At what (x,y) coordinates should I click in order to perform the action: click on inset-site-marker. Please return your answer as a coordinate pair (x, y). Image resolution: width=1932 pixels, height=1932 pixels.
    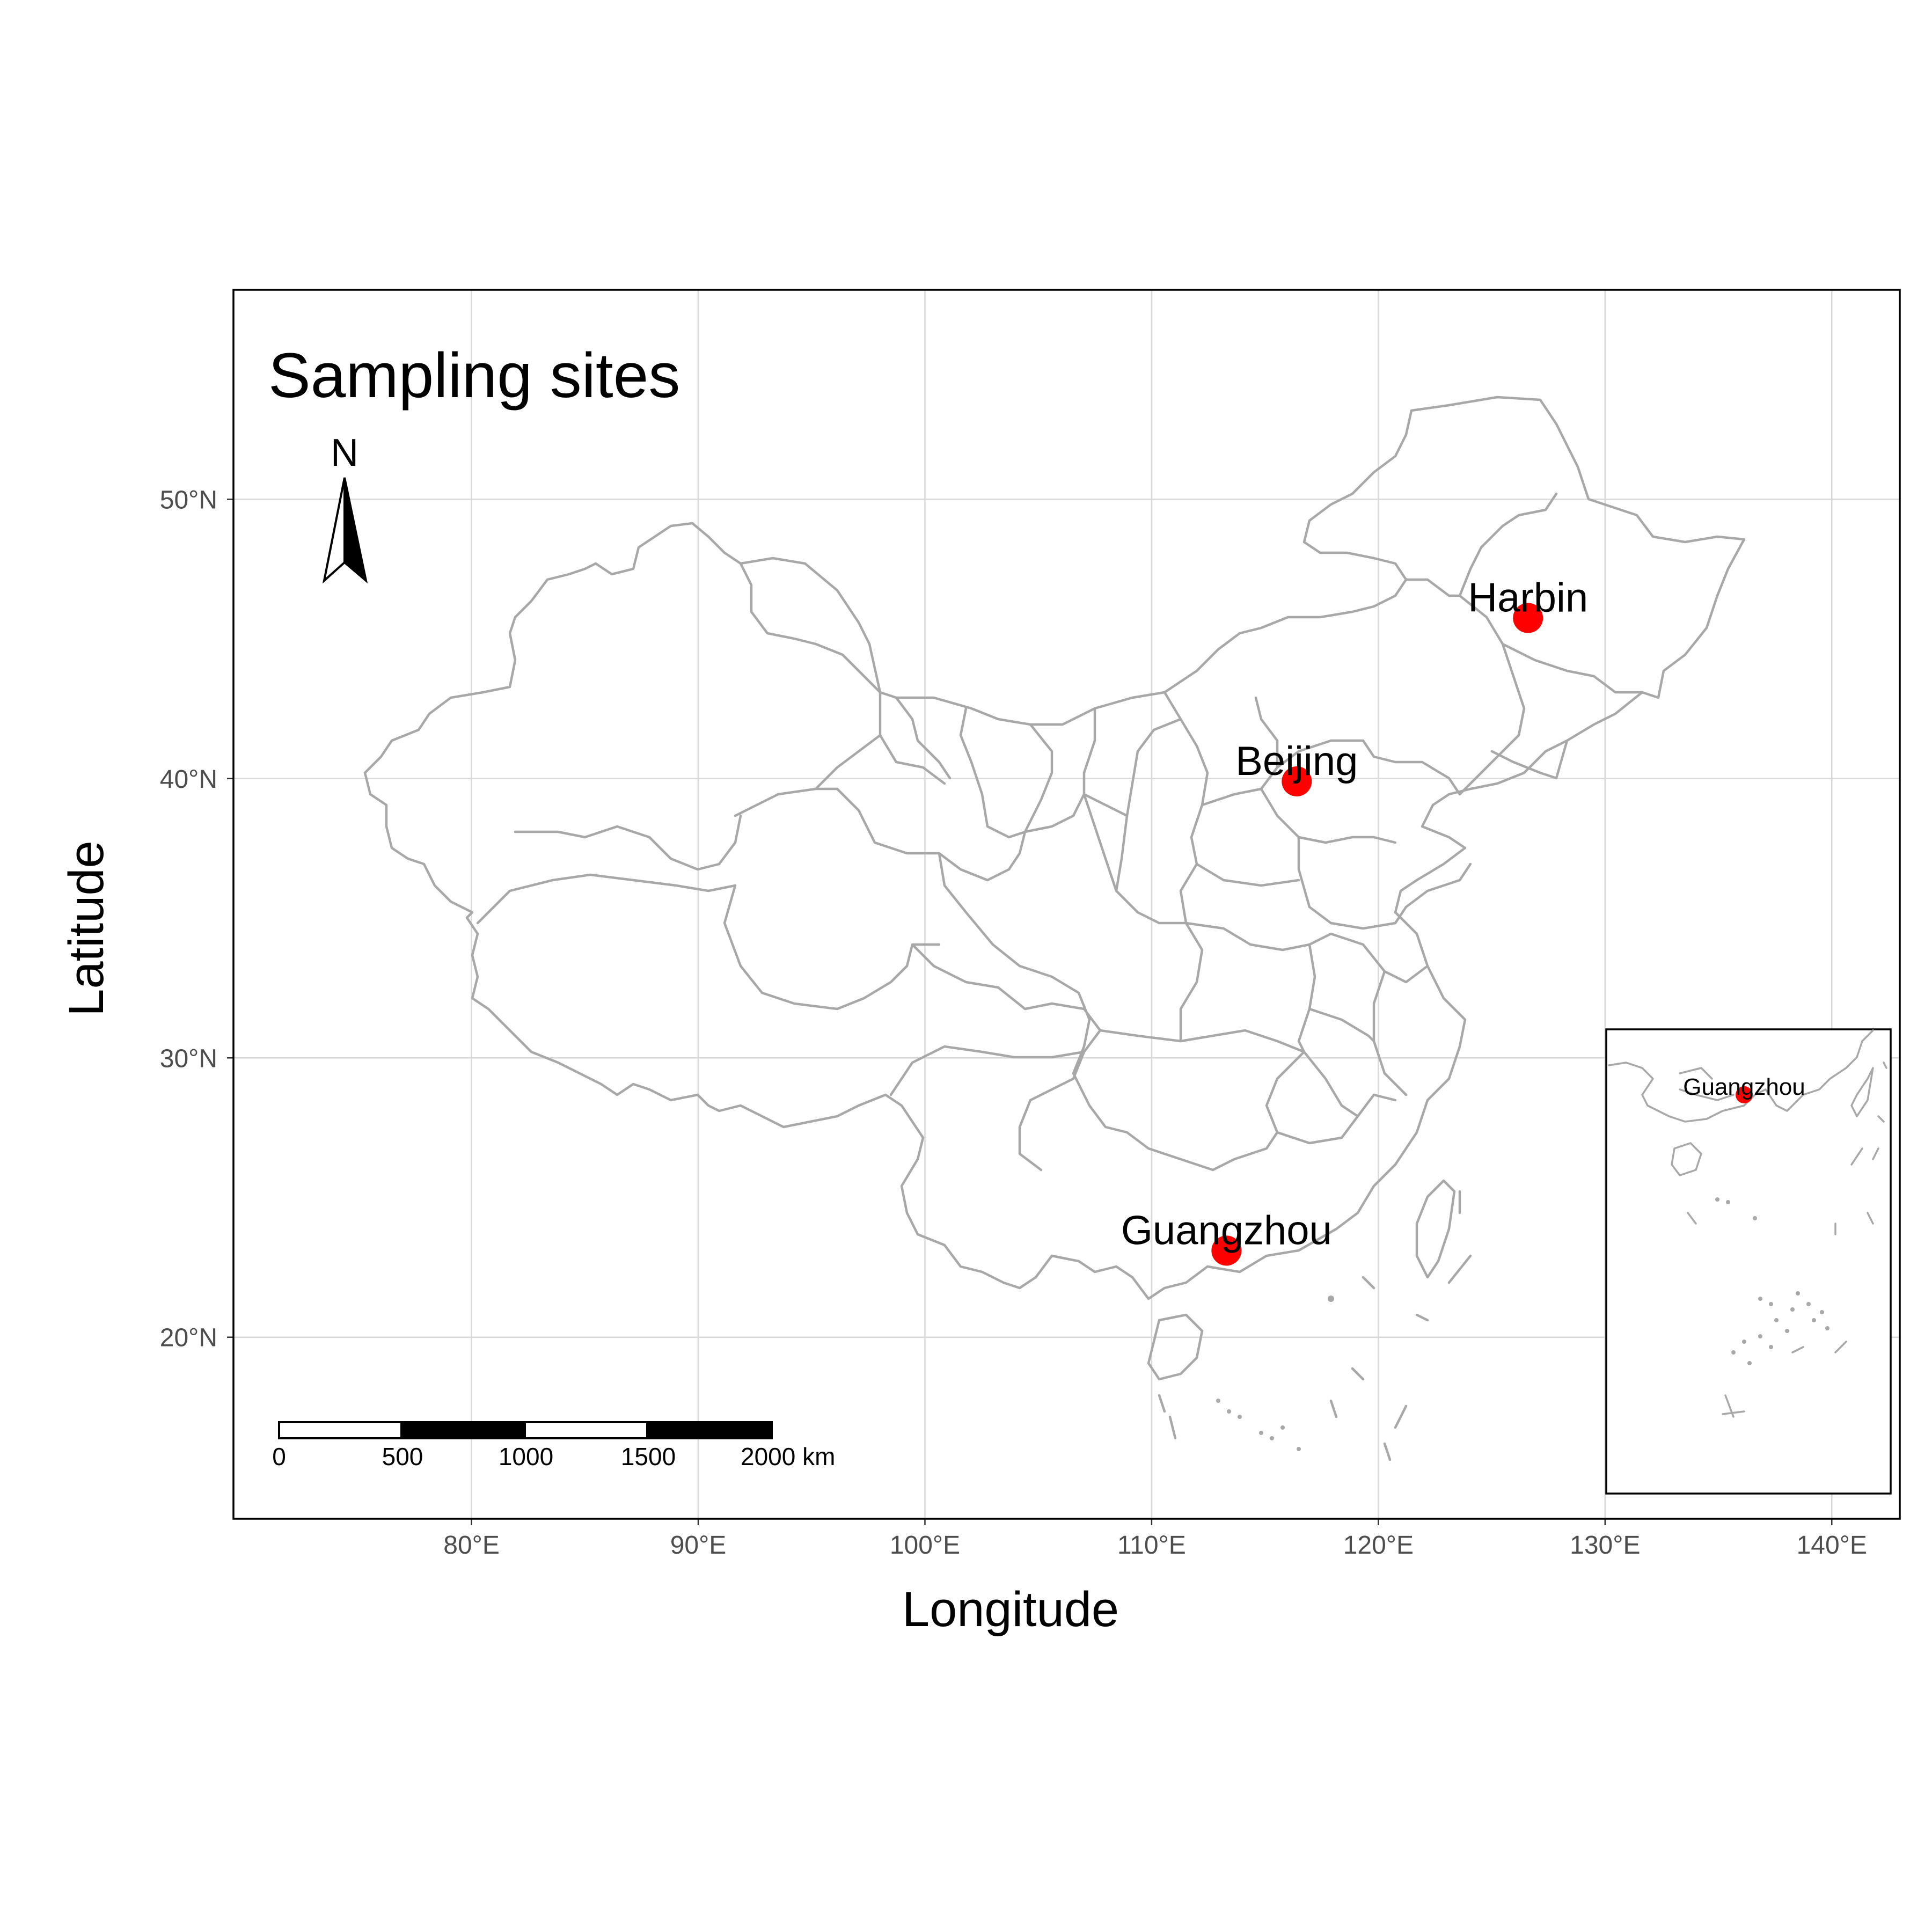
    Looking at the image, I should click on (1744, 1094).